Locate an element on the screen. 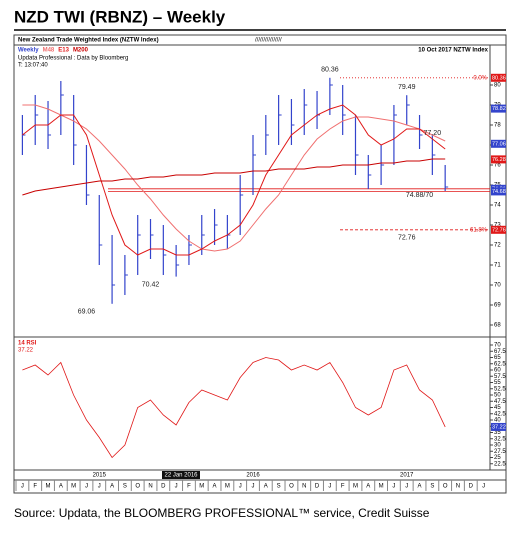 The image size is (520, 533). y-tick-label: 69 is located at coordinates (497, 306).